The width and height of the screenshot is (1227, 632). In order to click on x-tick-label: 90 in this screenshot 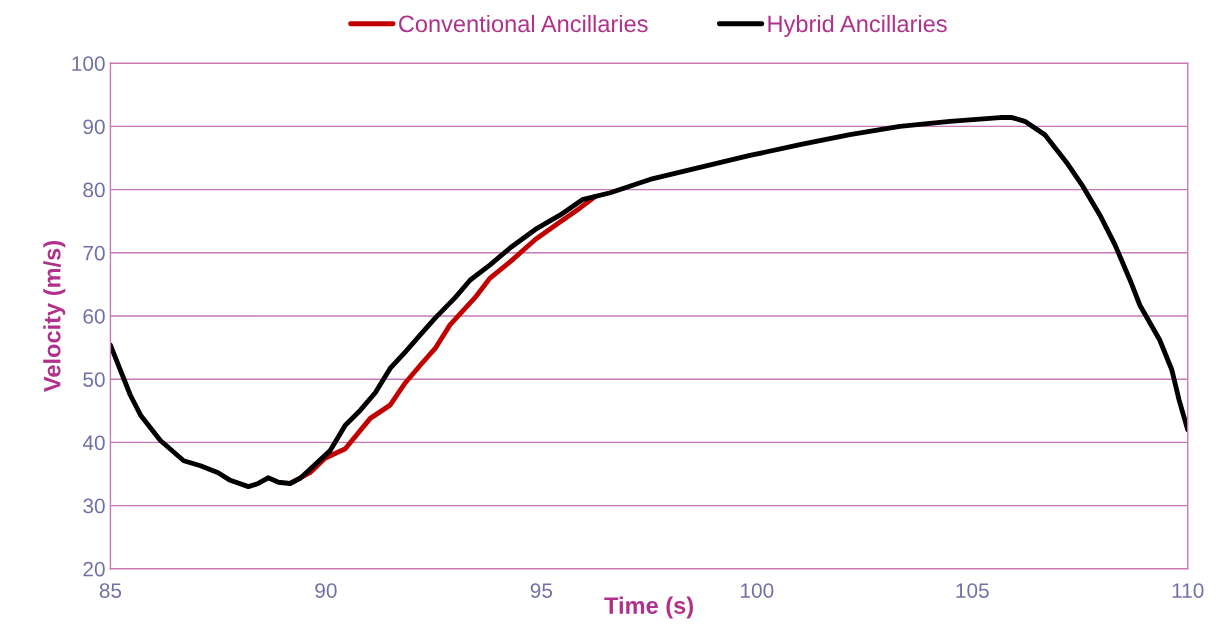, I will do `click(326, 590)`.